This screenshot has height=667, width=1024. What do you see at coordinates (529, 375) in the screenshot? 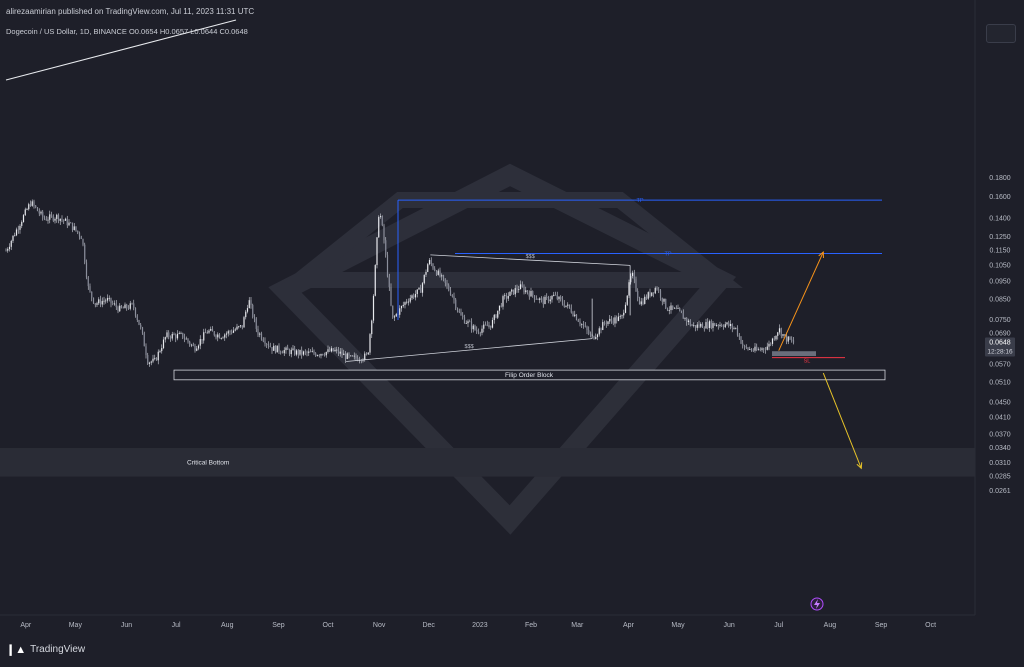
I see `order-block-zone` at bounding box center [529, 375].